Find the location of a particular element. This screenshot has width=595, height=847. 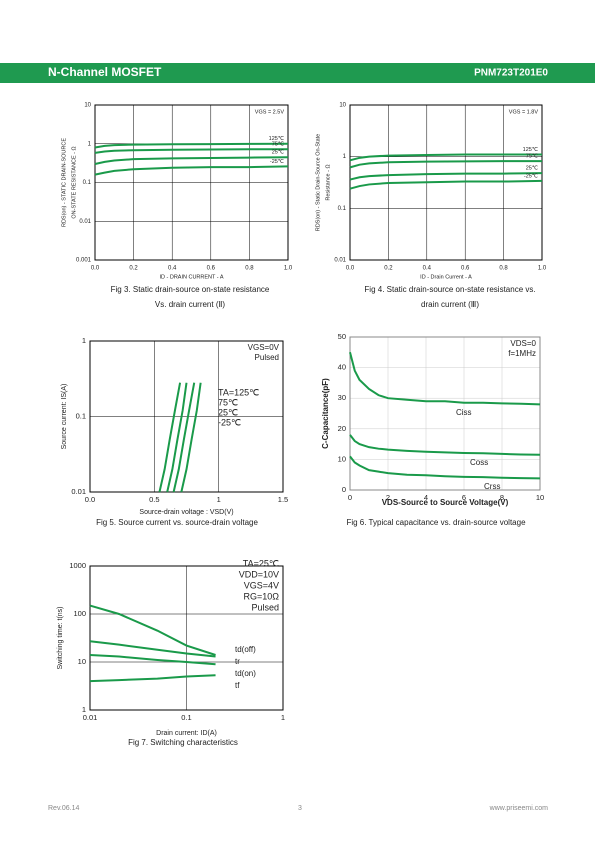

x-tick-label: 0.1 is located at coordinates (186, 717).